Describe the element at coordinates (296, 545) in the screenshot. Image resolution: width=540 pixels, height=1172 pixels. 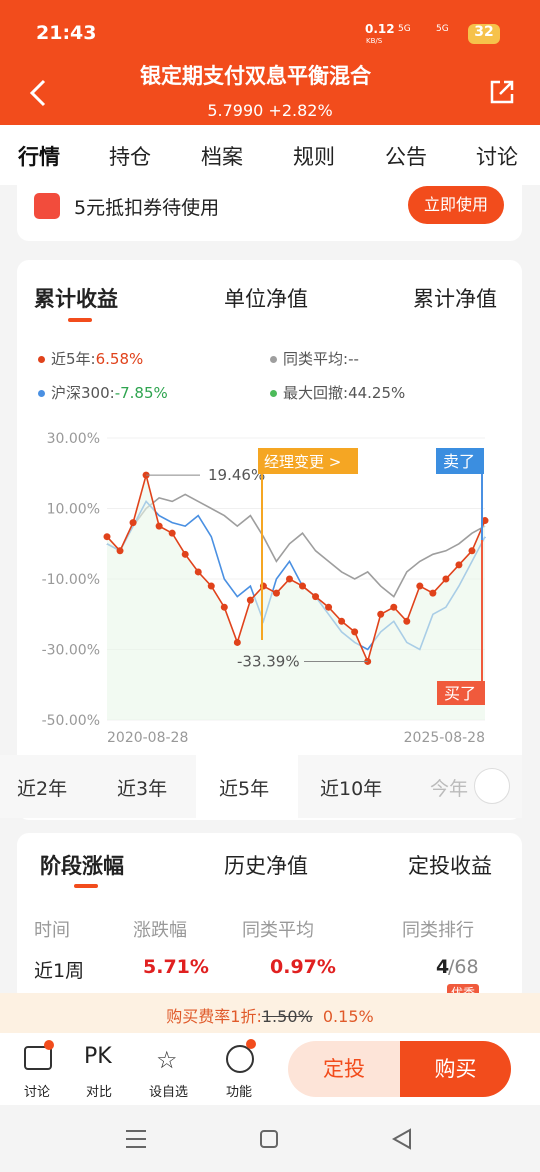
I see `series-line` at that location.